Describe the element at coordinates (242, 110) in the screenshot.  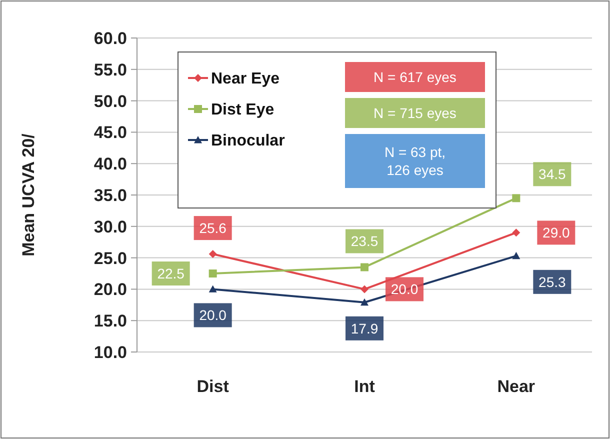
I see `legend-label: Dist Eye` at that location.